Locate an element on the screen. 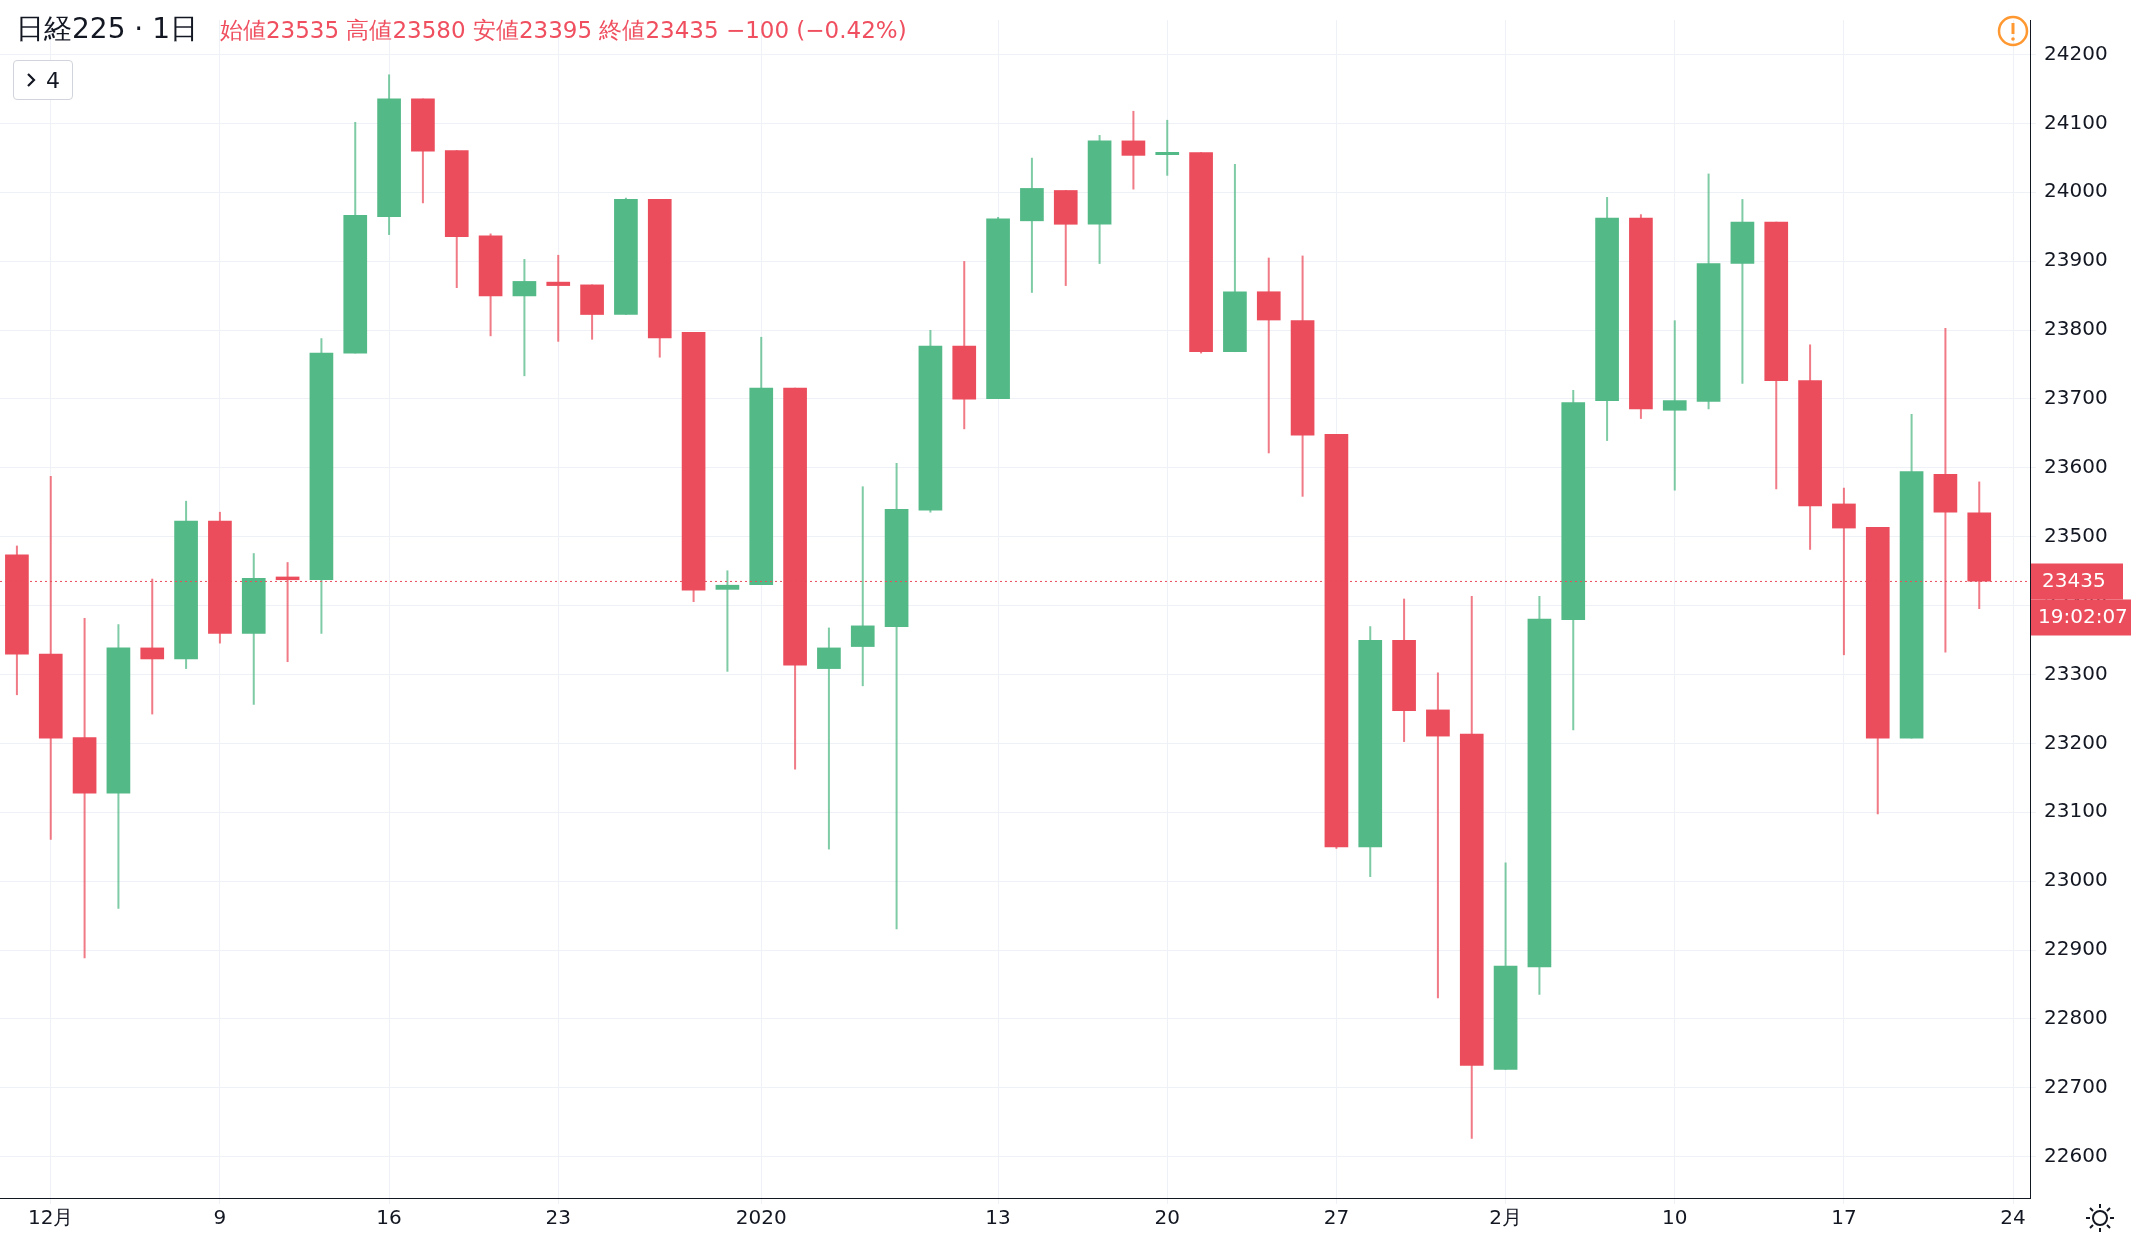  x-tick-label: 10 is located at coordinates (1675, 1217).